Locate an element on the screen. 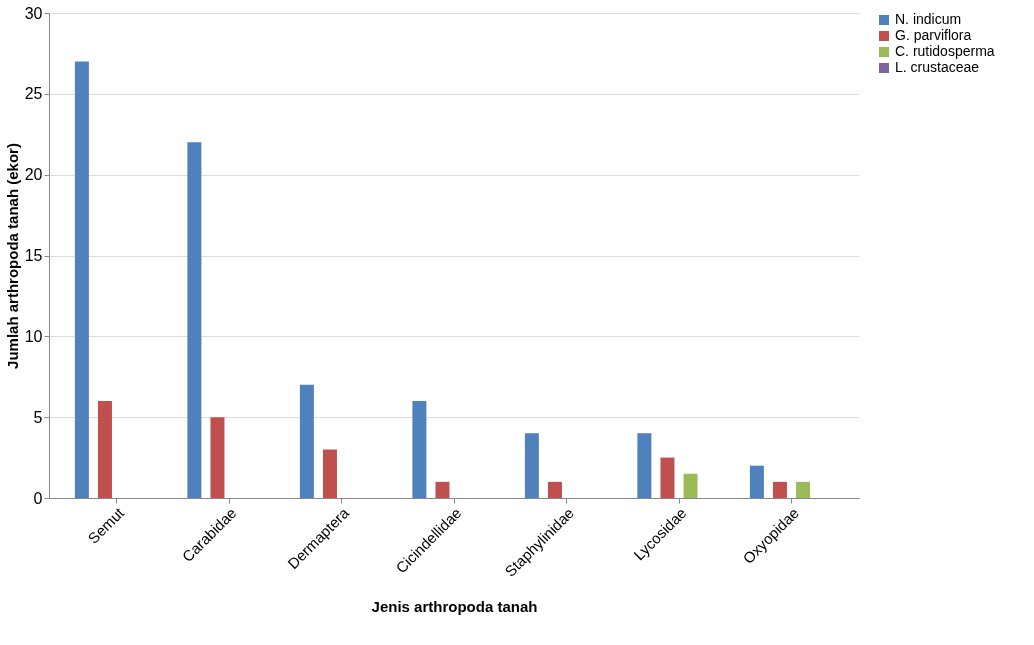  y-axis-title: Jumlah arthropoda tanah (ekor) is located at coordinates (12, 256).